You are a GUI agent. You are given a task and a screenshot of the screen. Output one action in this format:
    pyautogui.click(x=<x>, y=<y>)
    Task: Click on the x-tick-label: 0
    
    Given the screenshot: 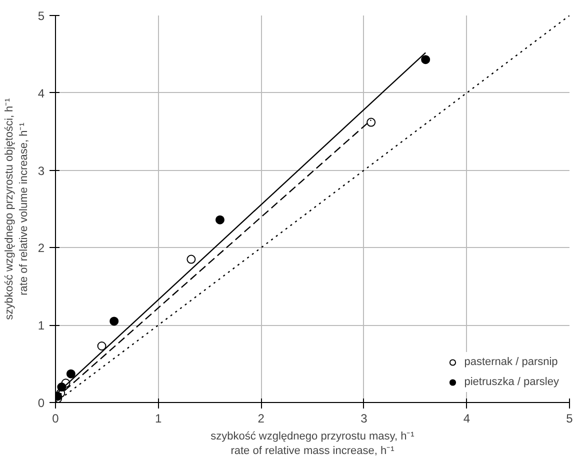 What is the action you would take?
    pyautogui.click(x=56, y=419)
    